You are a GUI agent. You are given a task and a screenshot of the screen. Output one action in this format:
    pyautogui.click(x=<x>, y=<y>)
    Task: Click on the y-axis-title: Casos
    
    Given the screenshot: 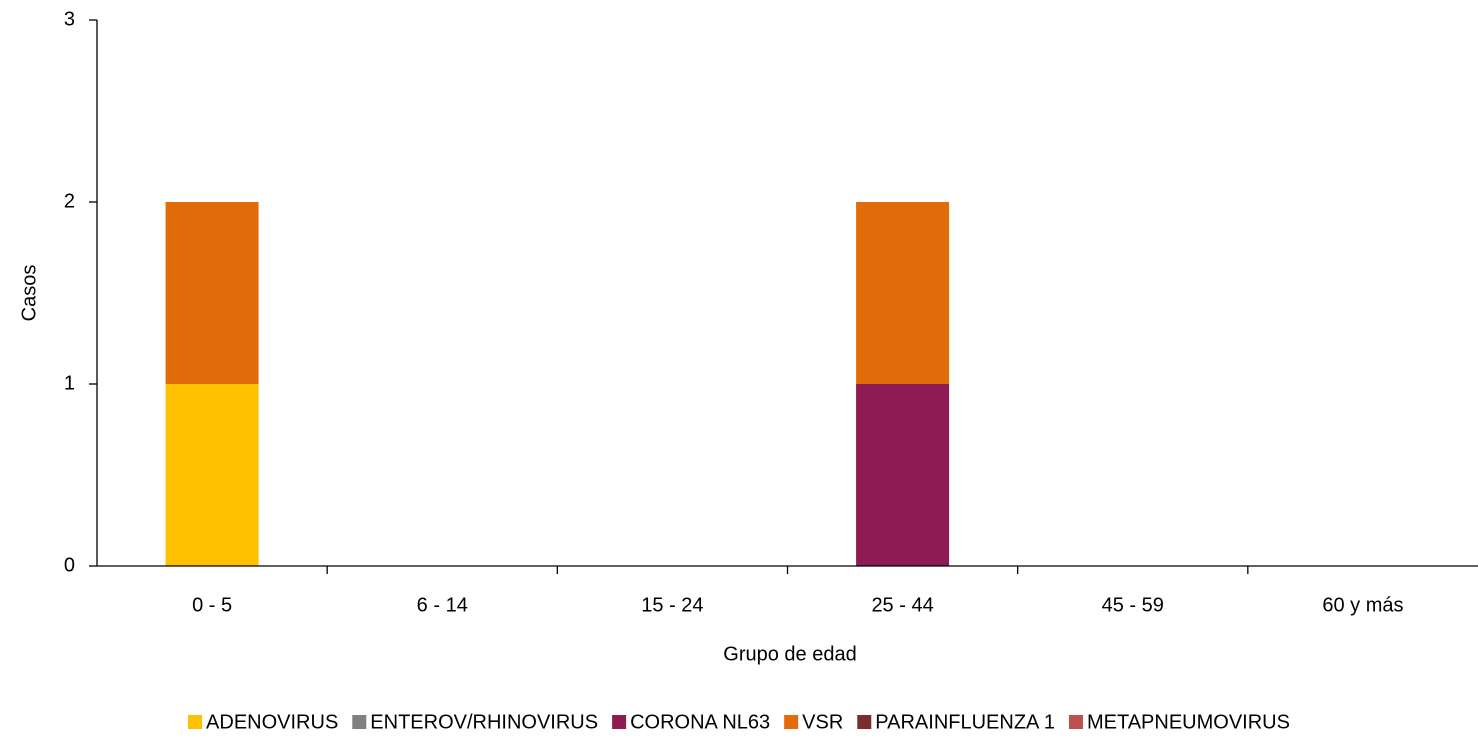 What is the action you would take?
    pyautogui.click(x=29, y=293)
    